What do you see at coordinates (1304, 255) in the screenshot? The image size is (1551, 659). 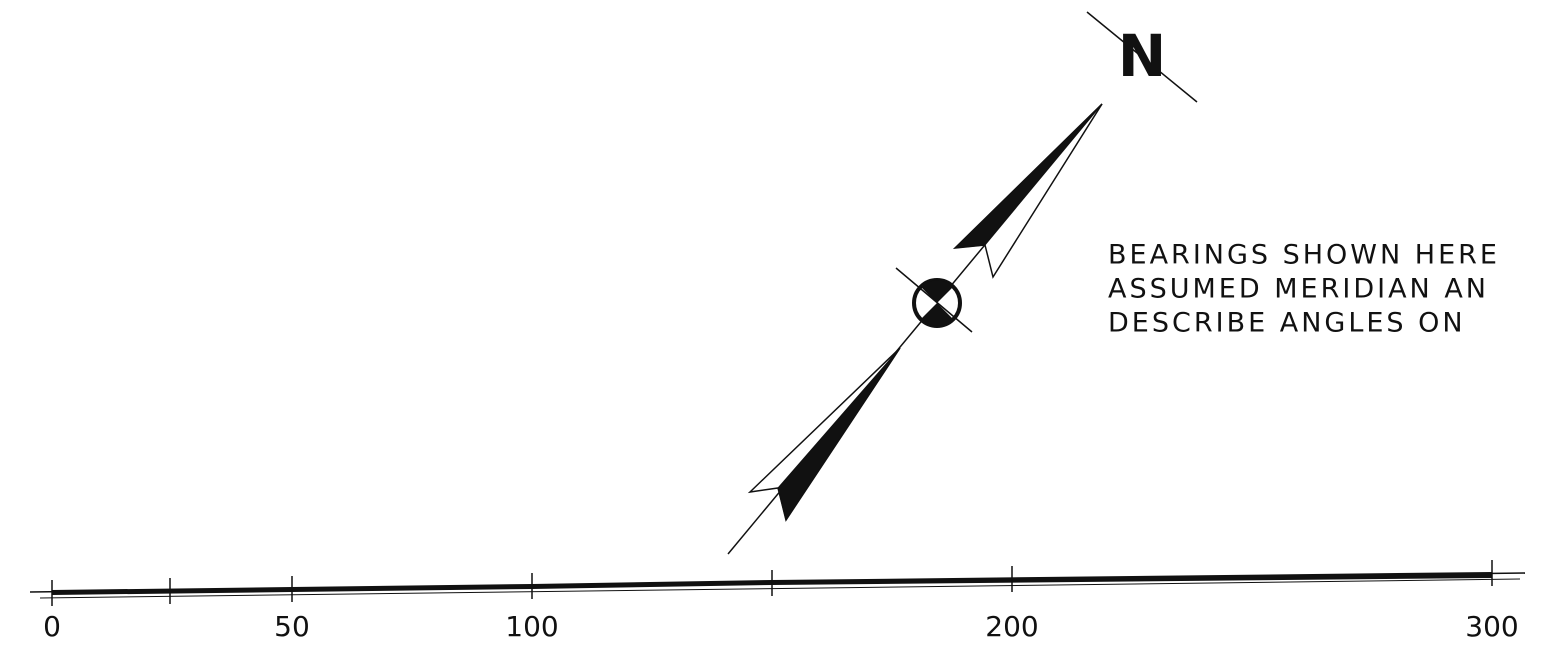 I see `note-line: BEARINGS SHOWN HERE` at bounding box center [1304, 255].